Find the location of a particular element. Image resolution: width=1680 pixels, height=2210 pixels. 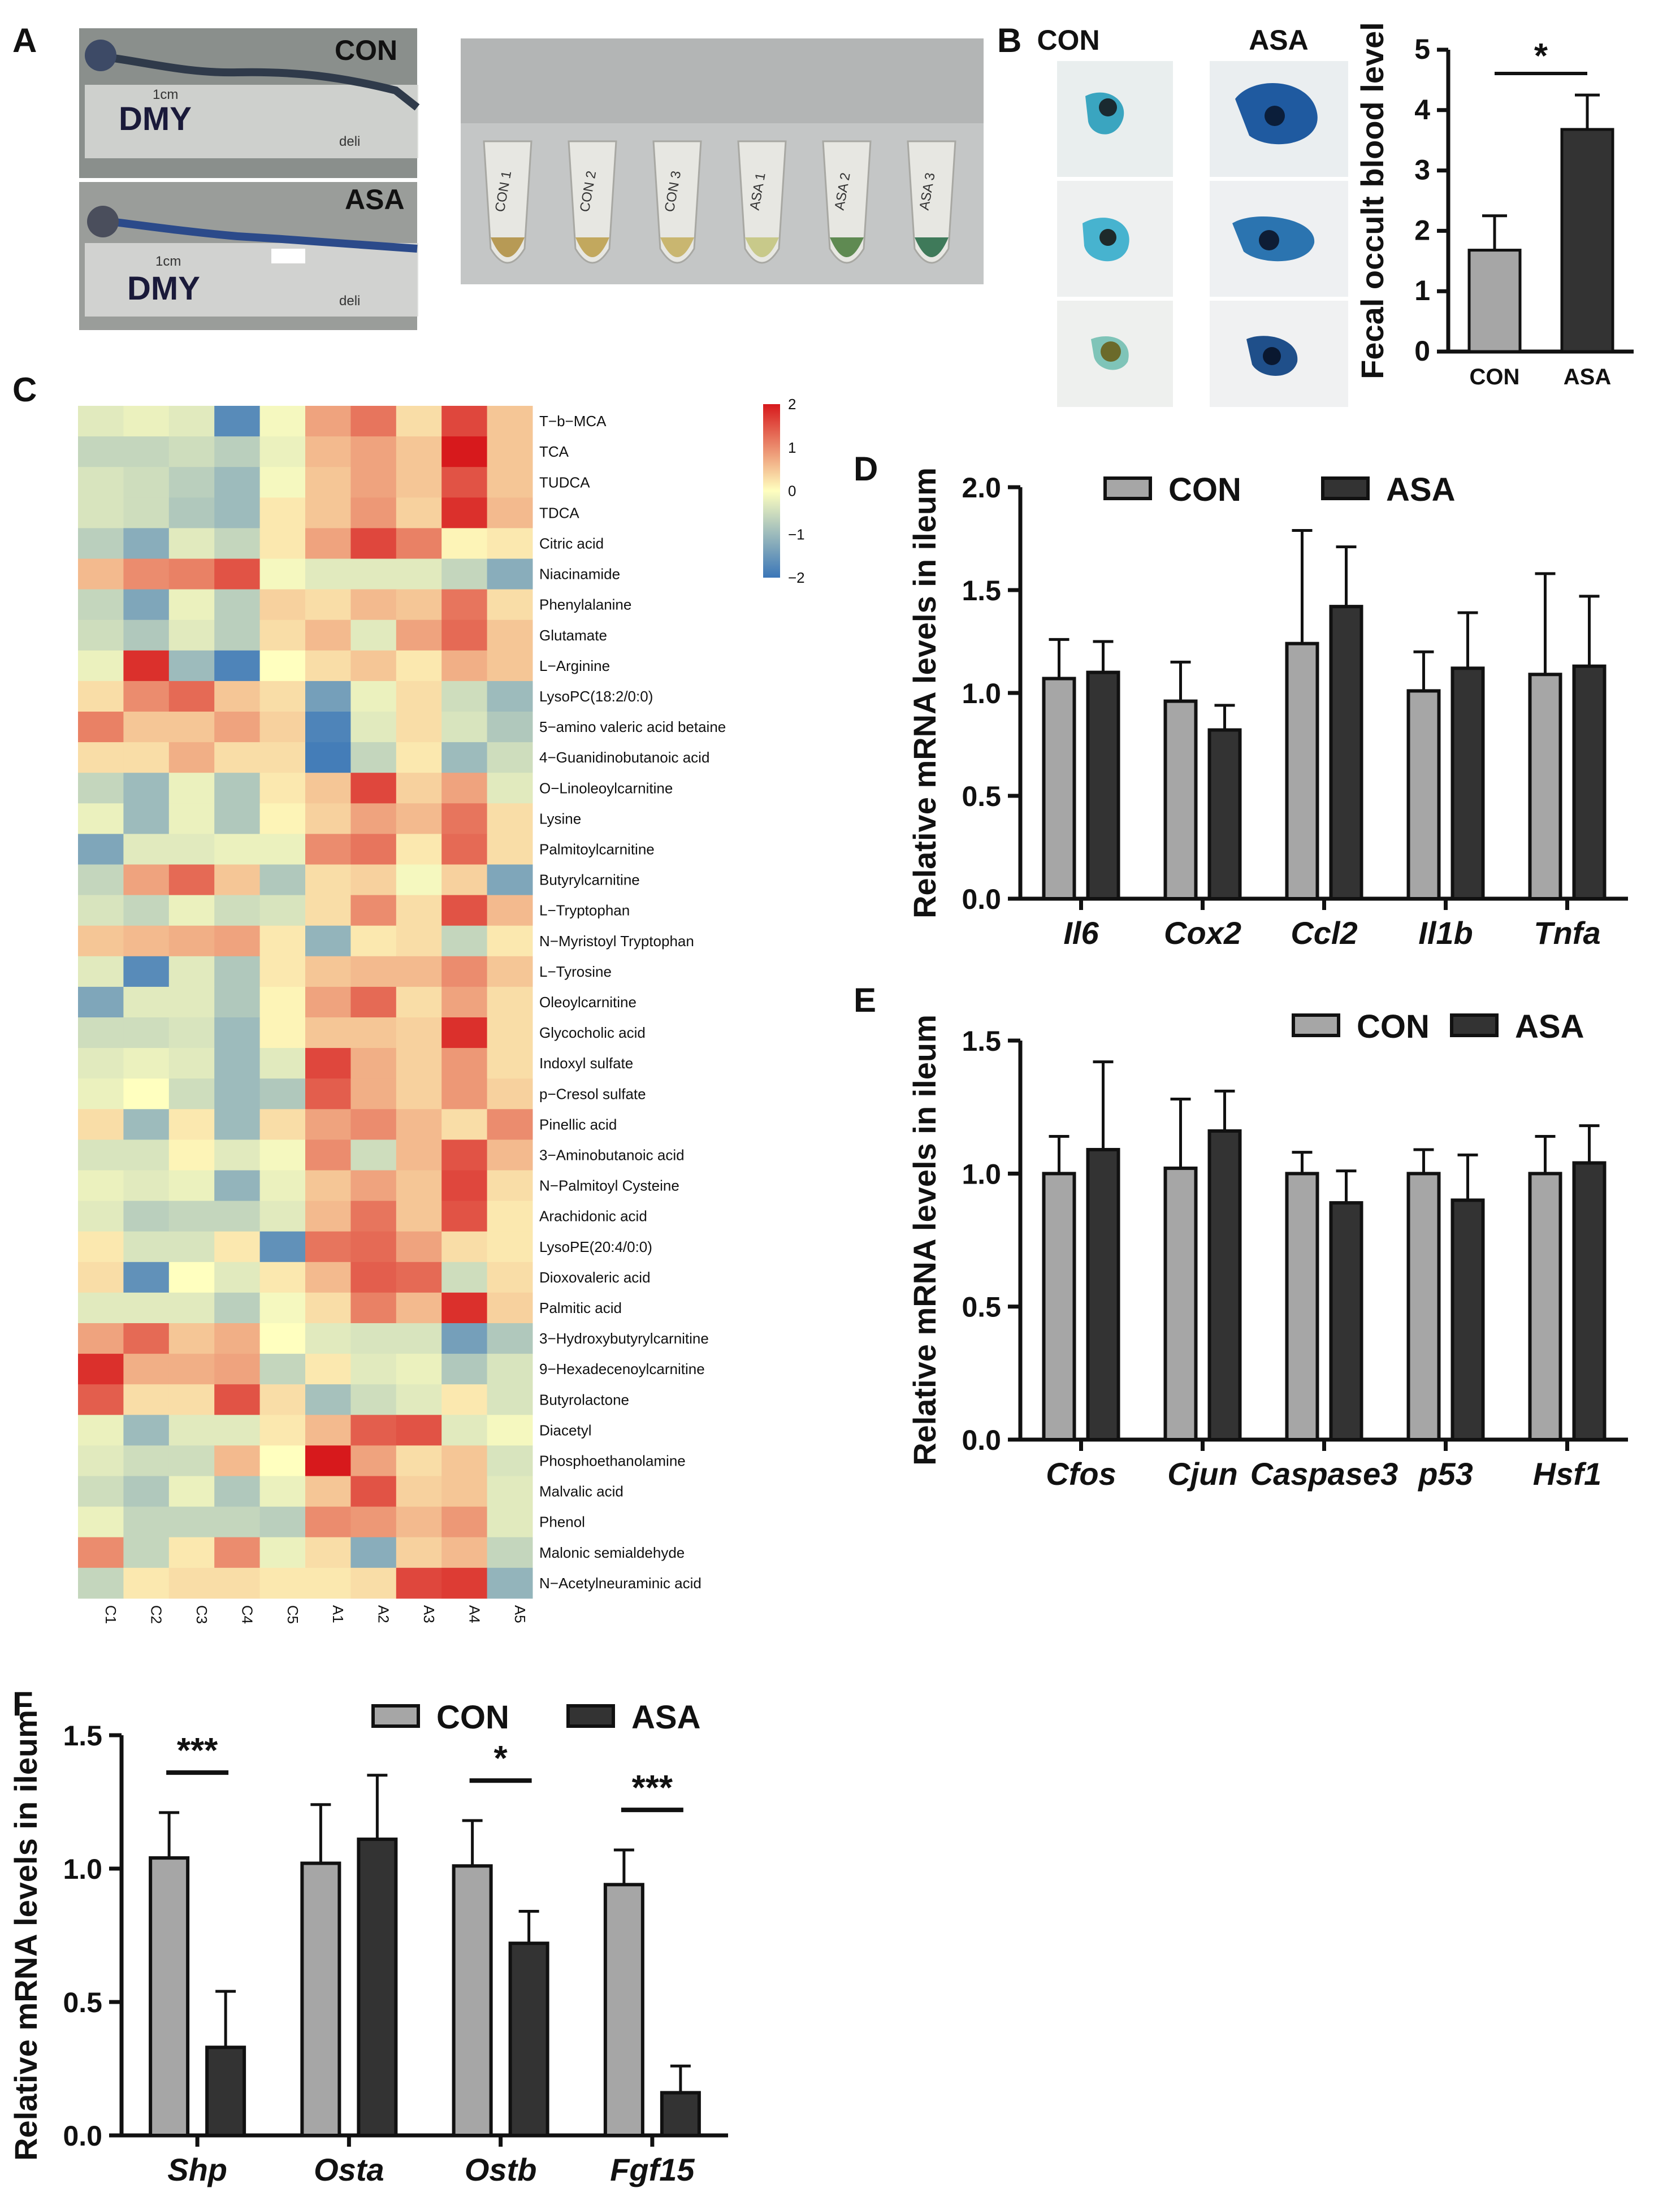

x-category-label: CON is located at coordinates (1495, 377).